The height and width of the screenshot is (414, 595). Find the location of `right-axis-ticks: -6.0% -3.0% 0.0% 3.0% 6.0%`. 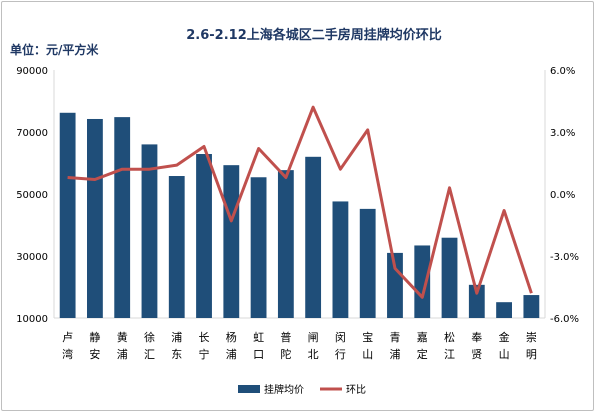

right-axis-ticks: -6.0% -3.0% 0.0% 3.0% 6.0% is located at coordinates (564, 195).